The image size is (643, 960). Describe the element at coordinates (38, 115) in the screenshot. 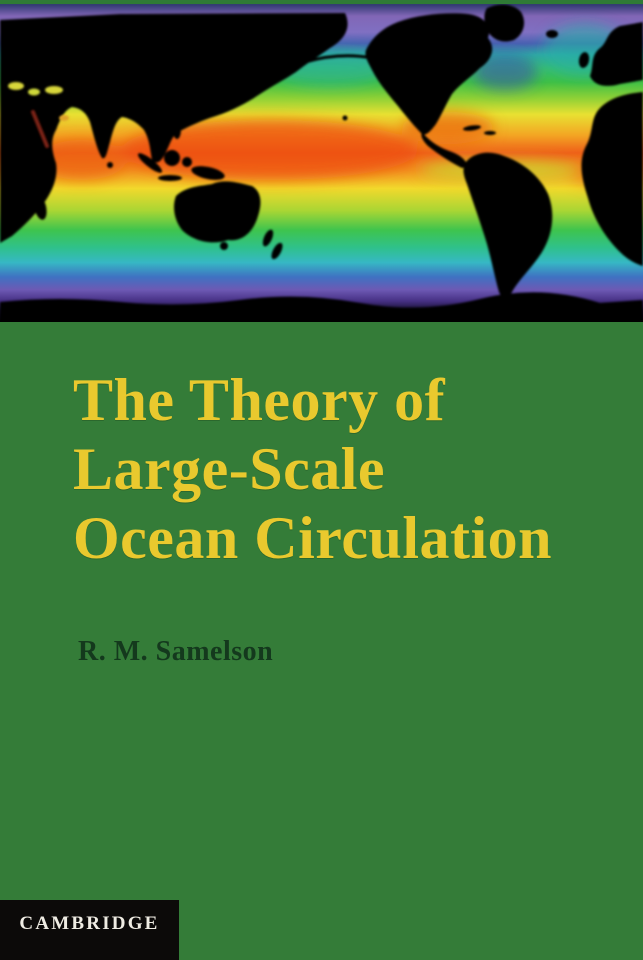

I see `inland-seas` at that location.